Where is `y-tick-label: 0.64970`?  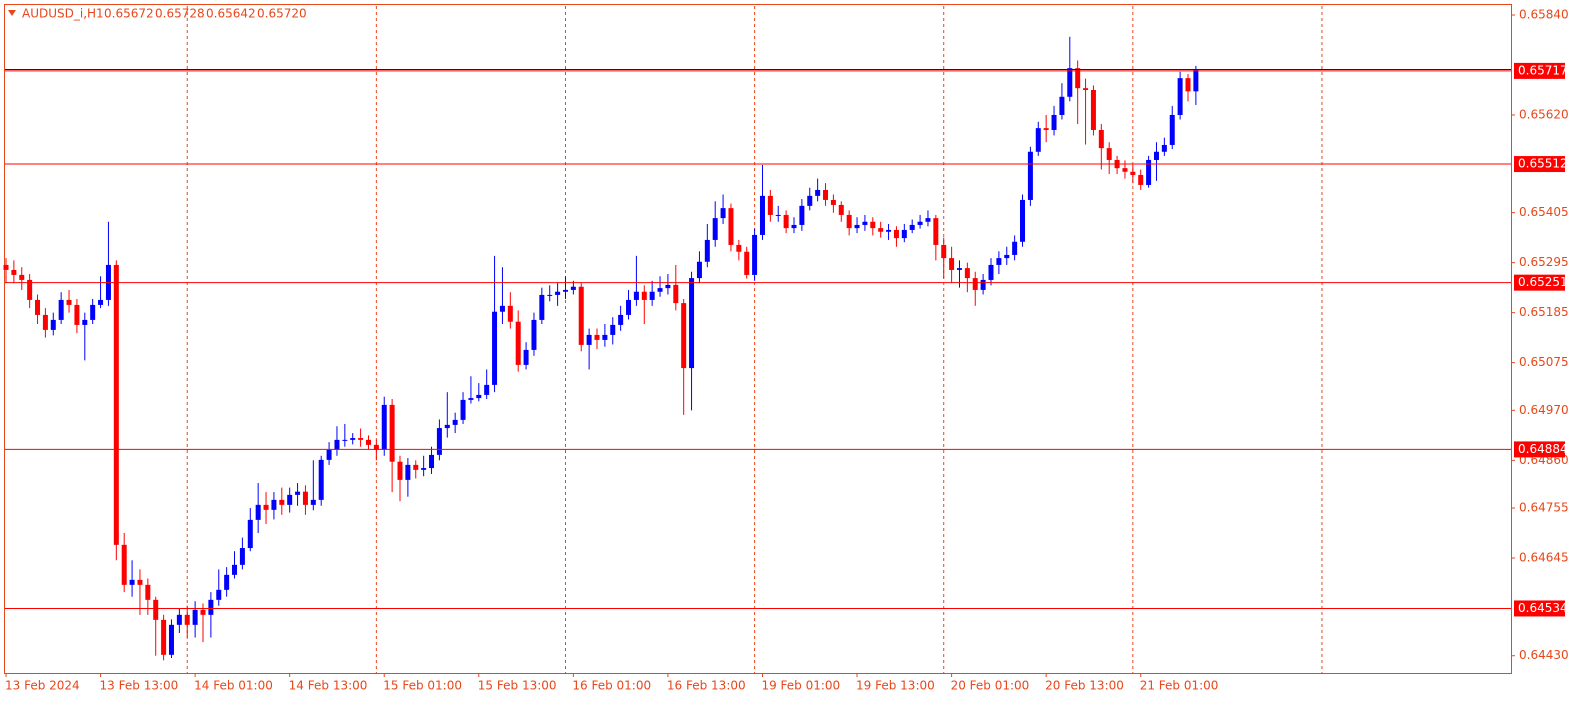 y-tick-label: 0.64970 is located at coordinates (1544, 410).